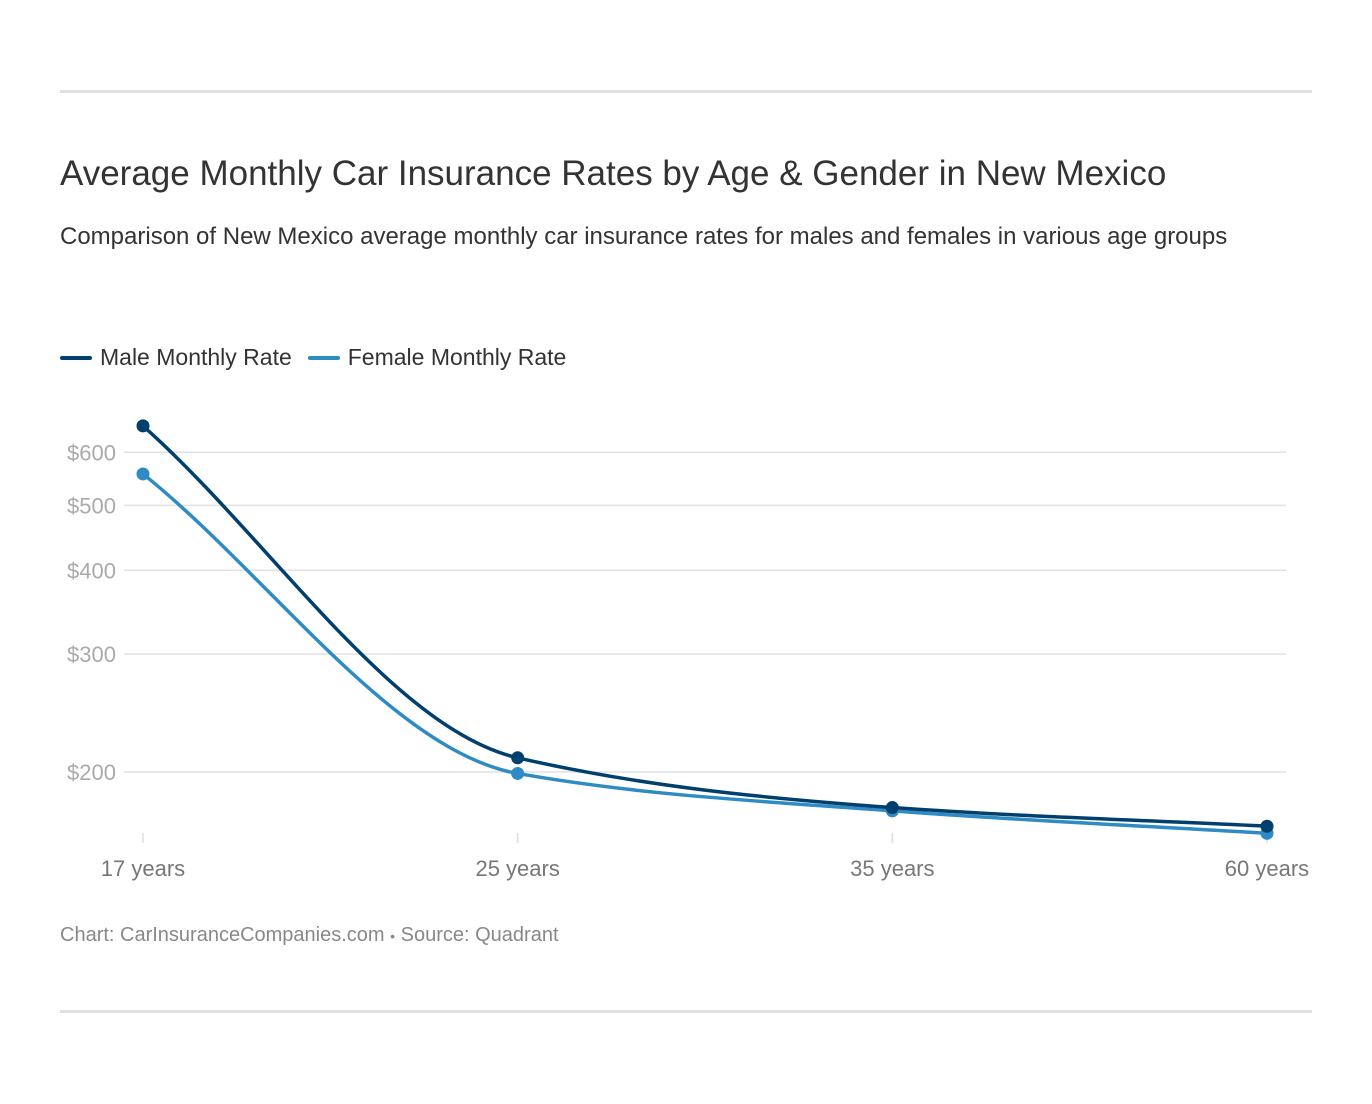 The image size is (1372, 1104). Describe the element at coordinates (91, 654) in the screenshot. I see `y-tick-label: $300` at that location.